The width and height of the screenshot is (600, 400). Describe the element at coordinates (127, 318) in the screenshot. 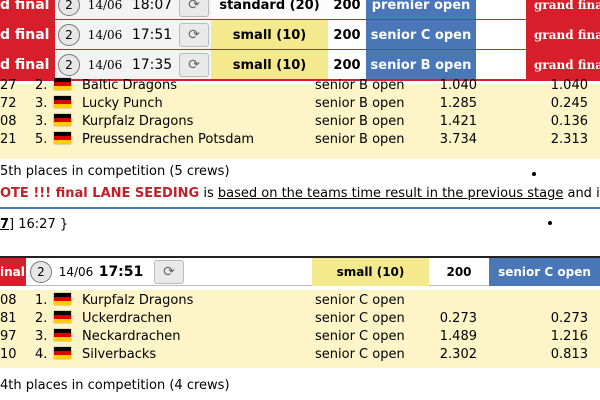

I see `team-name: Uckerdrachen` at that location.